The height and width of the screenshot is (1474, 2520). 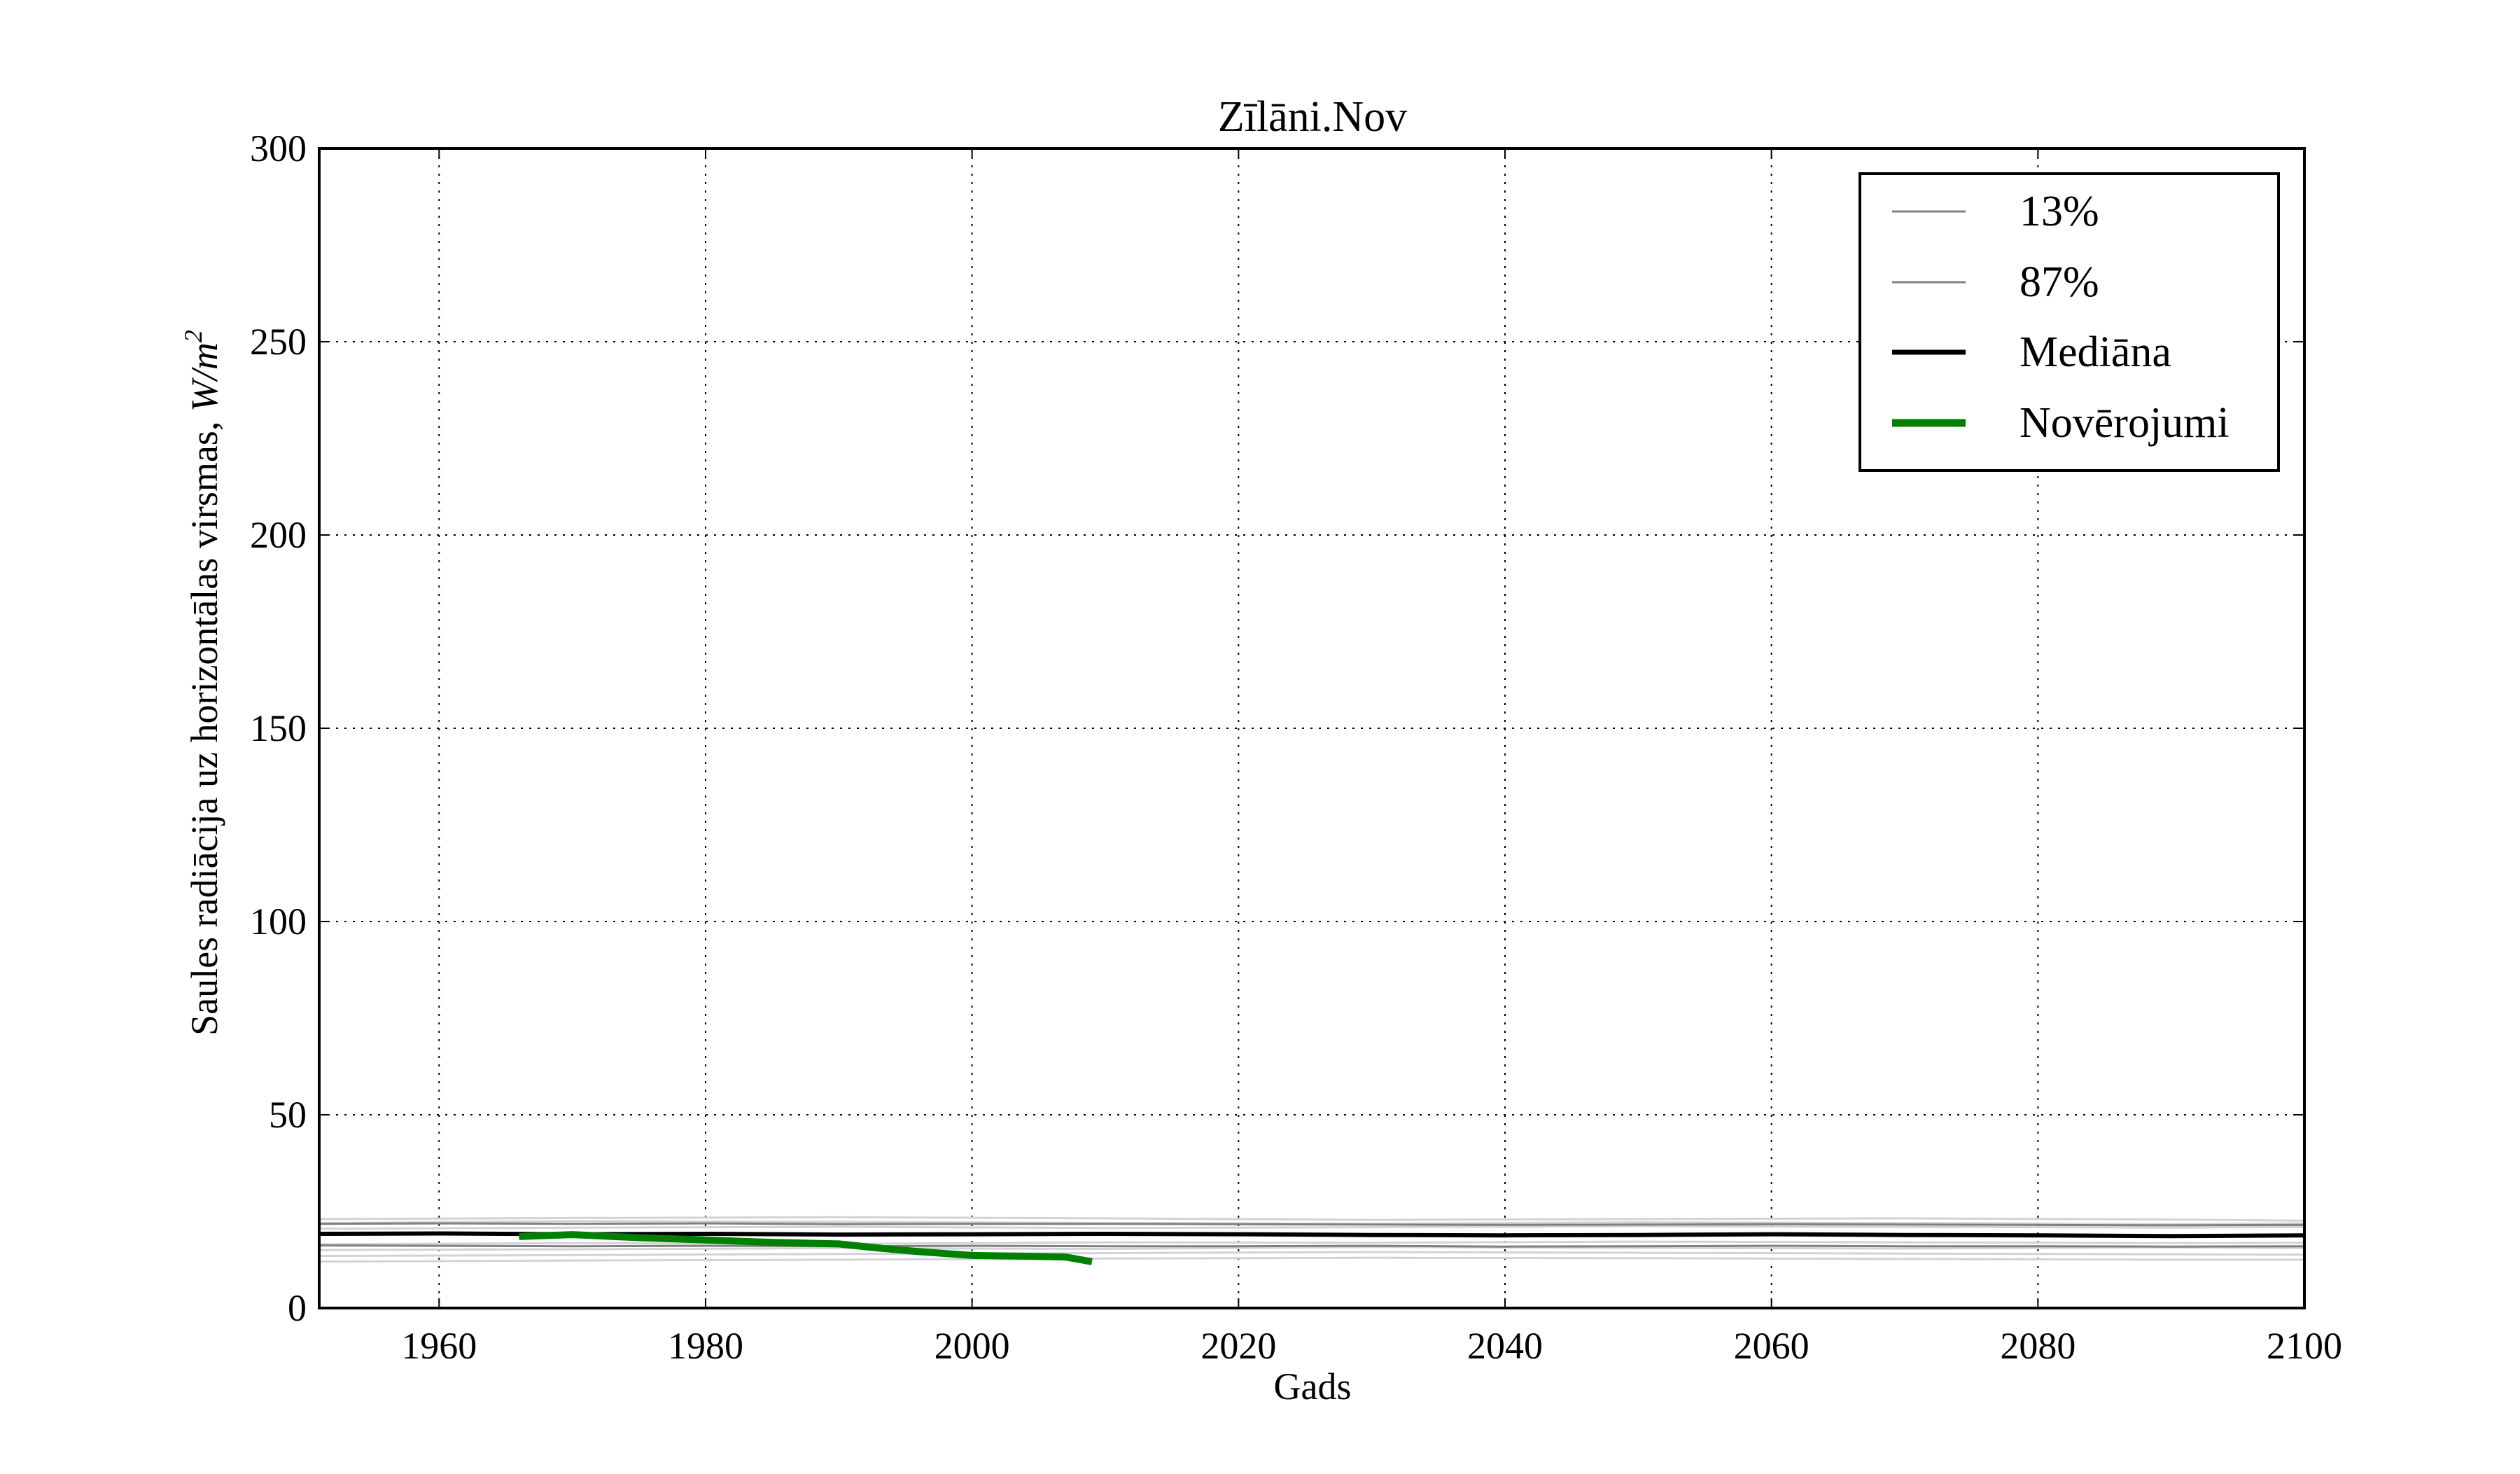 What do you see at coordinates (439, 1346) in the screenshot?
I see `x-tick-label: 1960` at bounding box center [439, 1346].